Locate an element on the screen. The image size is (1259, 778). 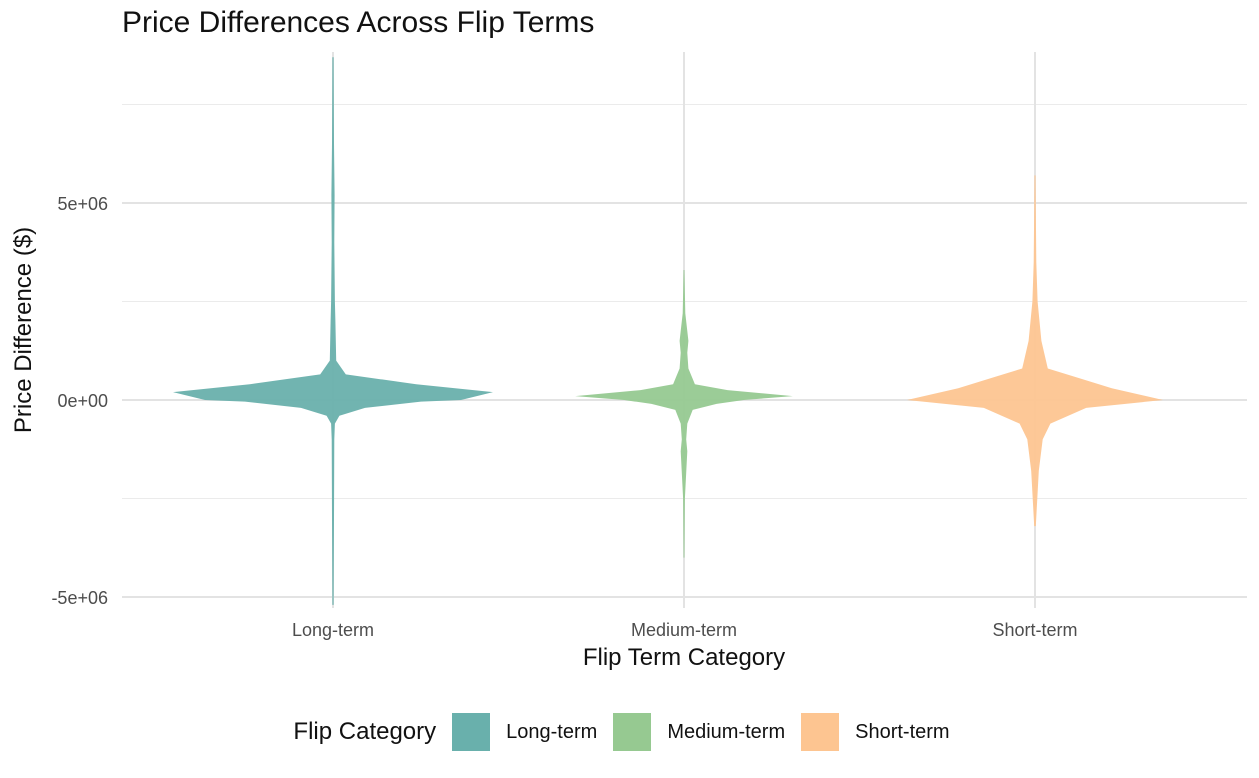
legend-item-short-term: Short-term is located at coordinates (875, 732).